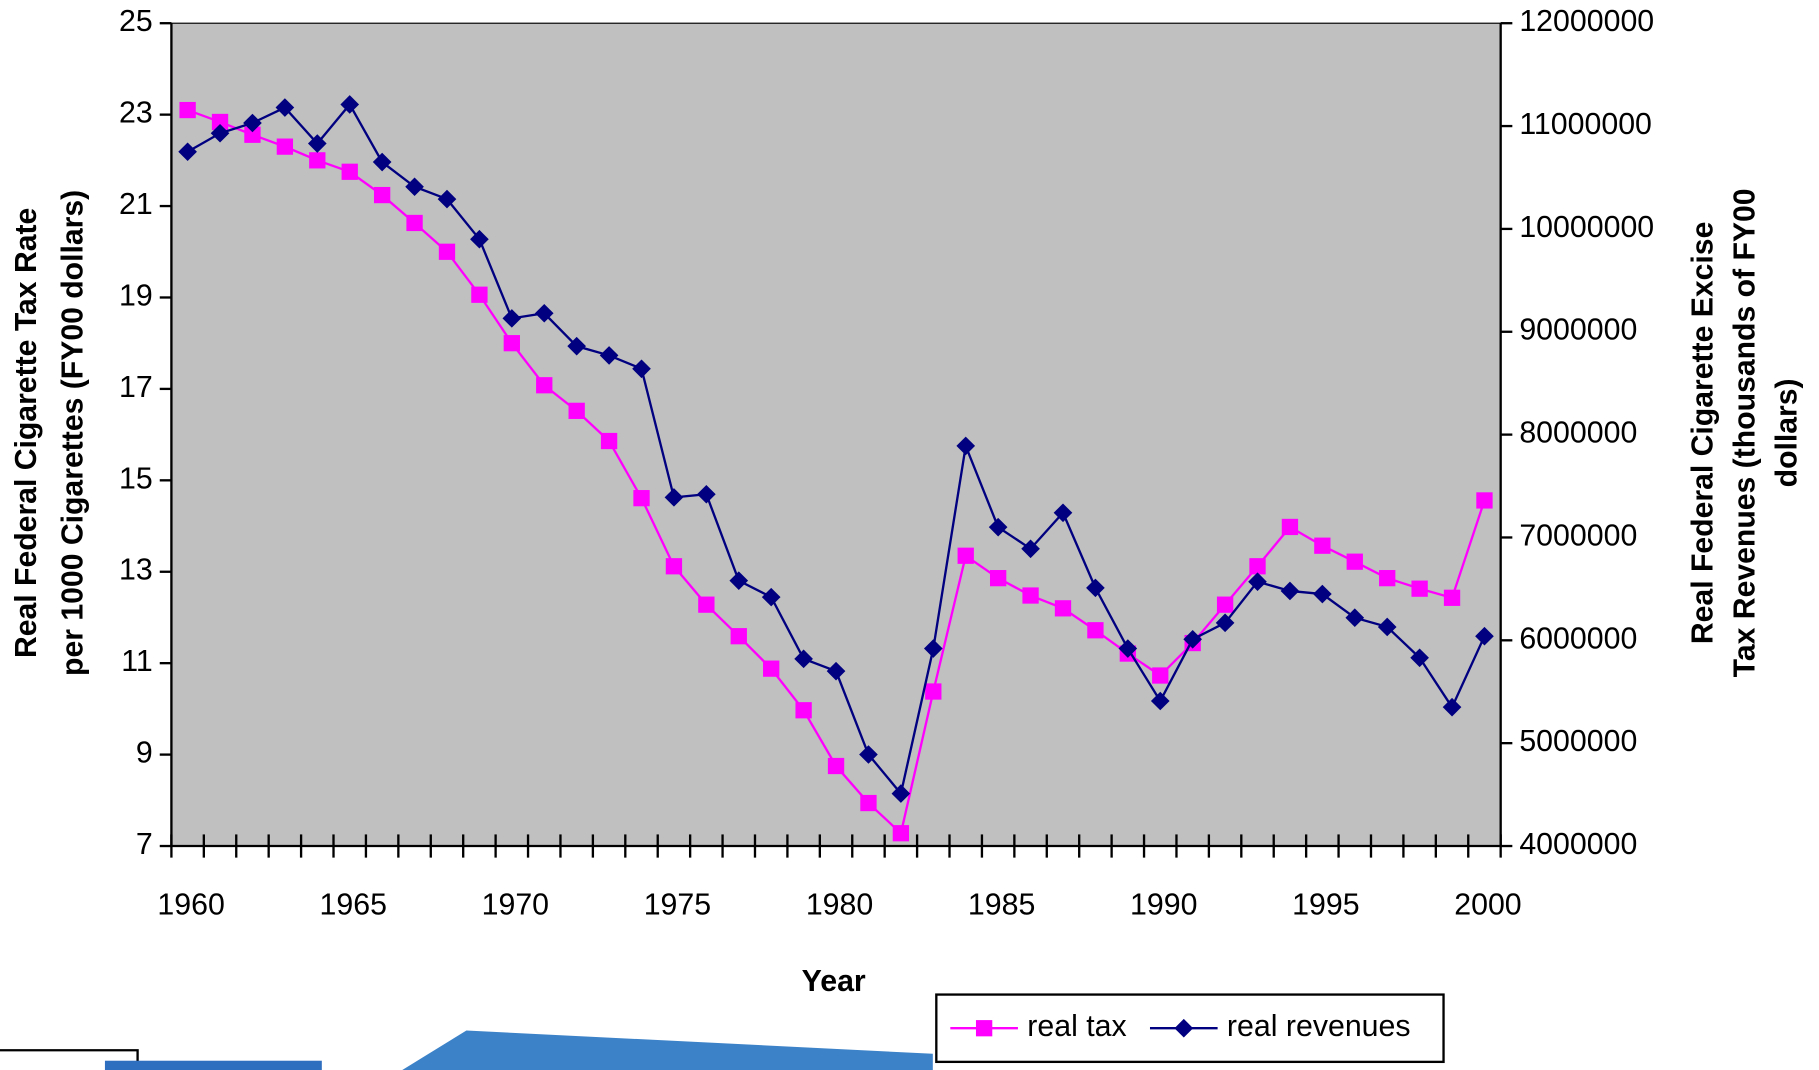 The image size is (1819, 1070). What do you see at coordinates (1076, 1026) in the screenshot?
I see `legend-label: real tax` at bounding box center [1076, 1026].